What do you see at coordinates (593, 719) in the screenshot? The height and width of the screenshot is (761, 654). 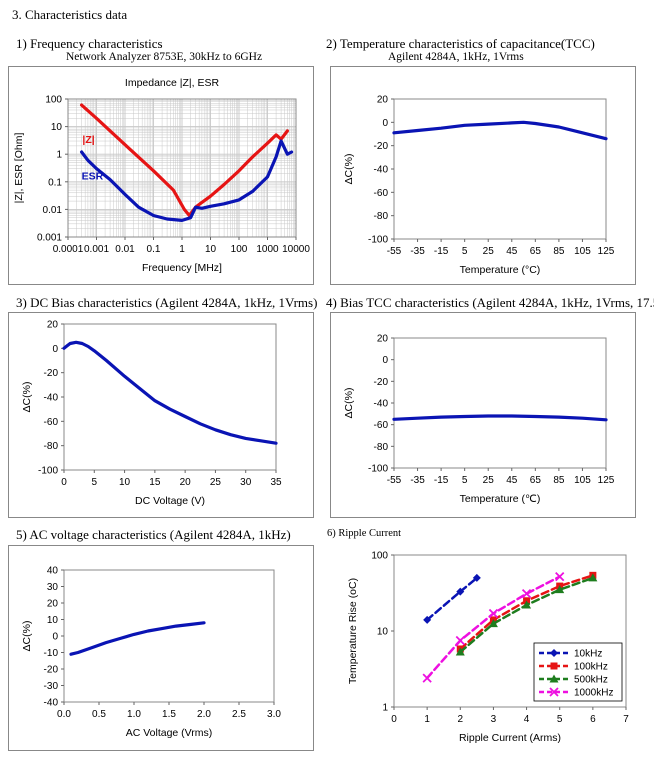 I see `x-tick-label: 6` at bounding box center [593, 719].